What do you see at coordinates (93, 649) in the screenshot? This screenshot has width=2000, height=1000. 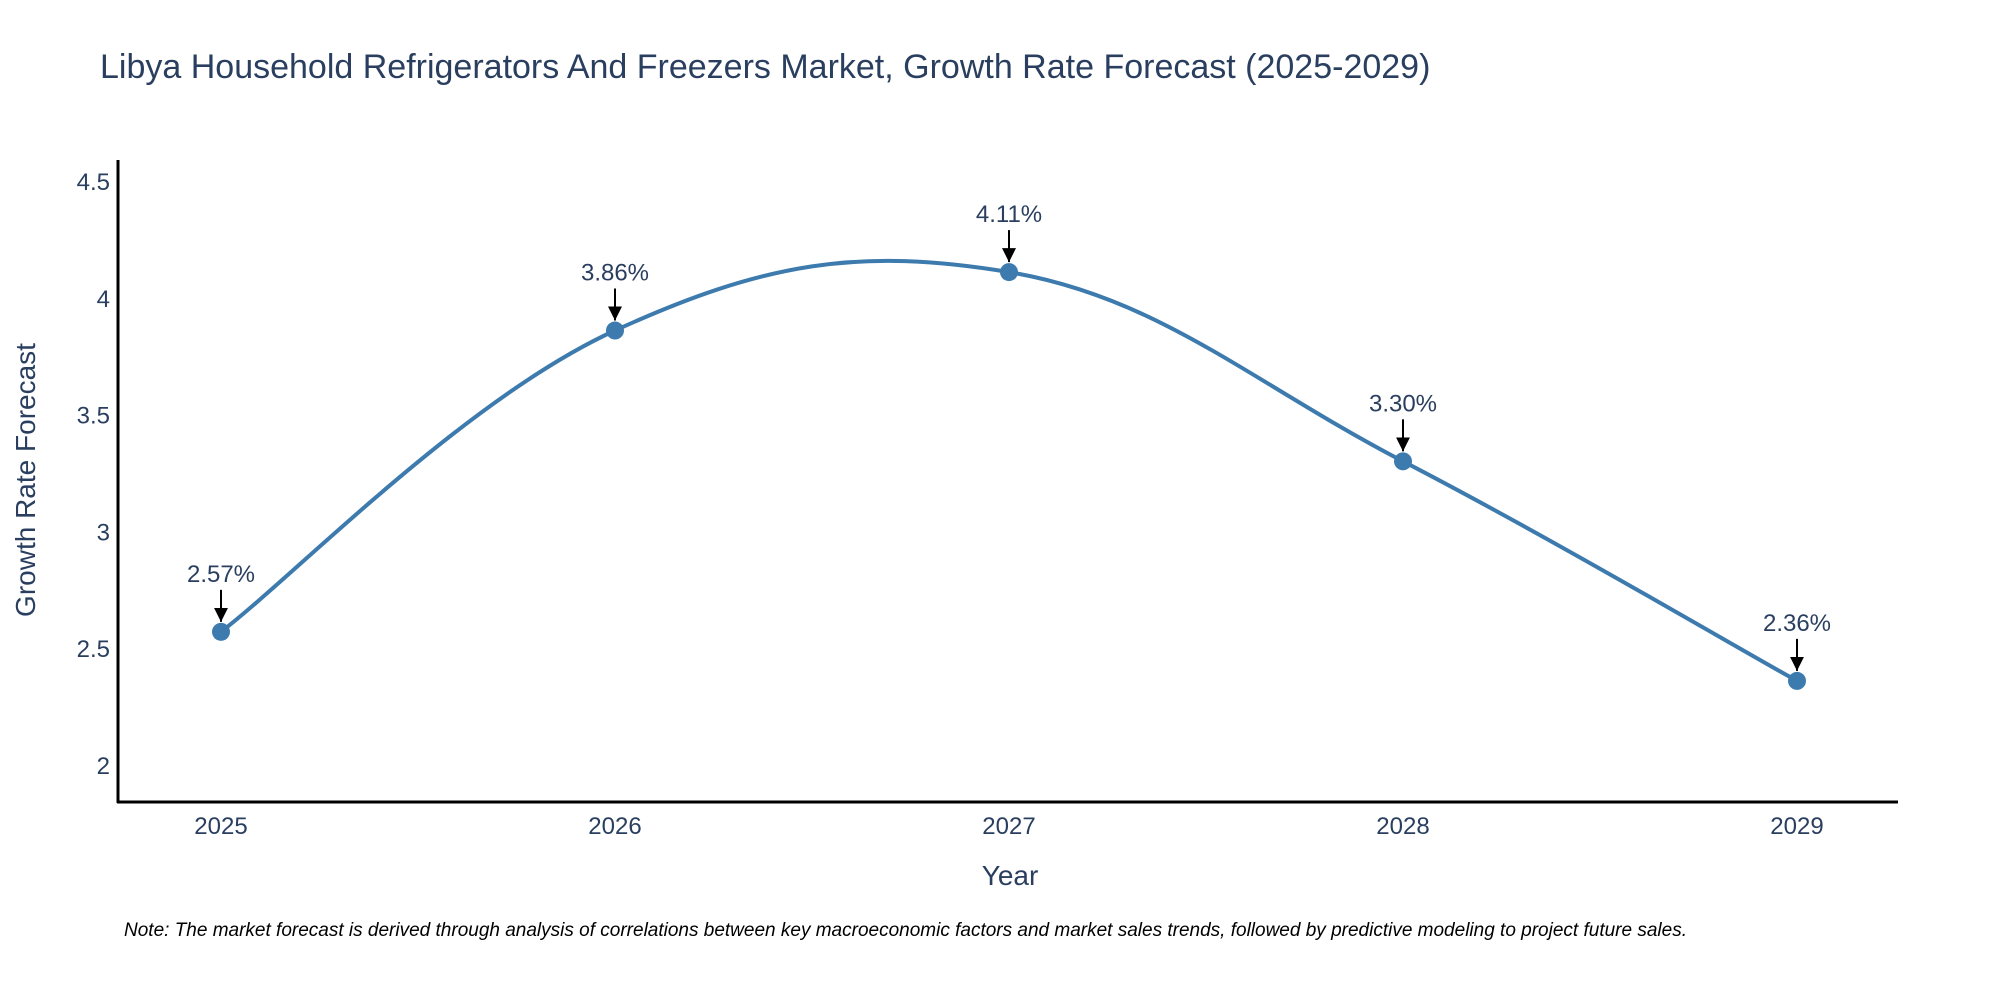 I see `y-tick-label: 2.5` at bounding box center [93, 649].